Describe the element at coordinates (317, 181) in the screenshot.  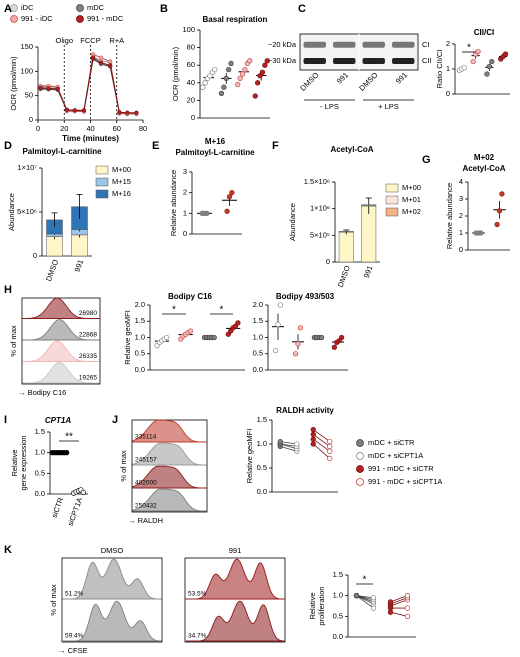
I see `y-tick-label: 1.5×10⁶` at that location.